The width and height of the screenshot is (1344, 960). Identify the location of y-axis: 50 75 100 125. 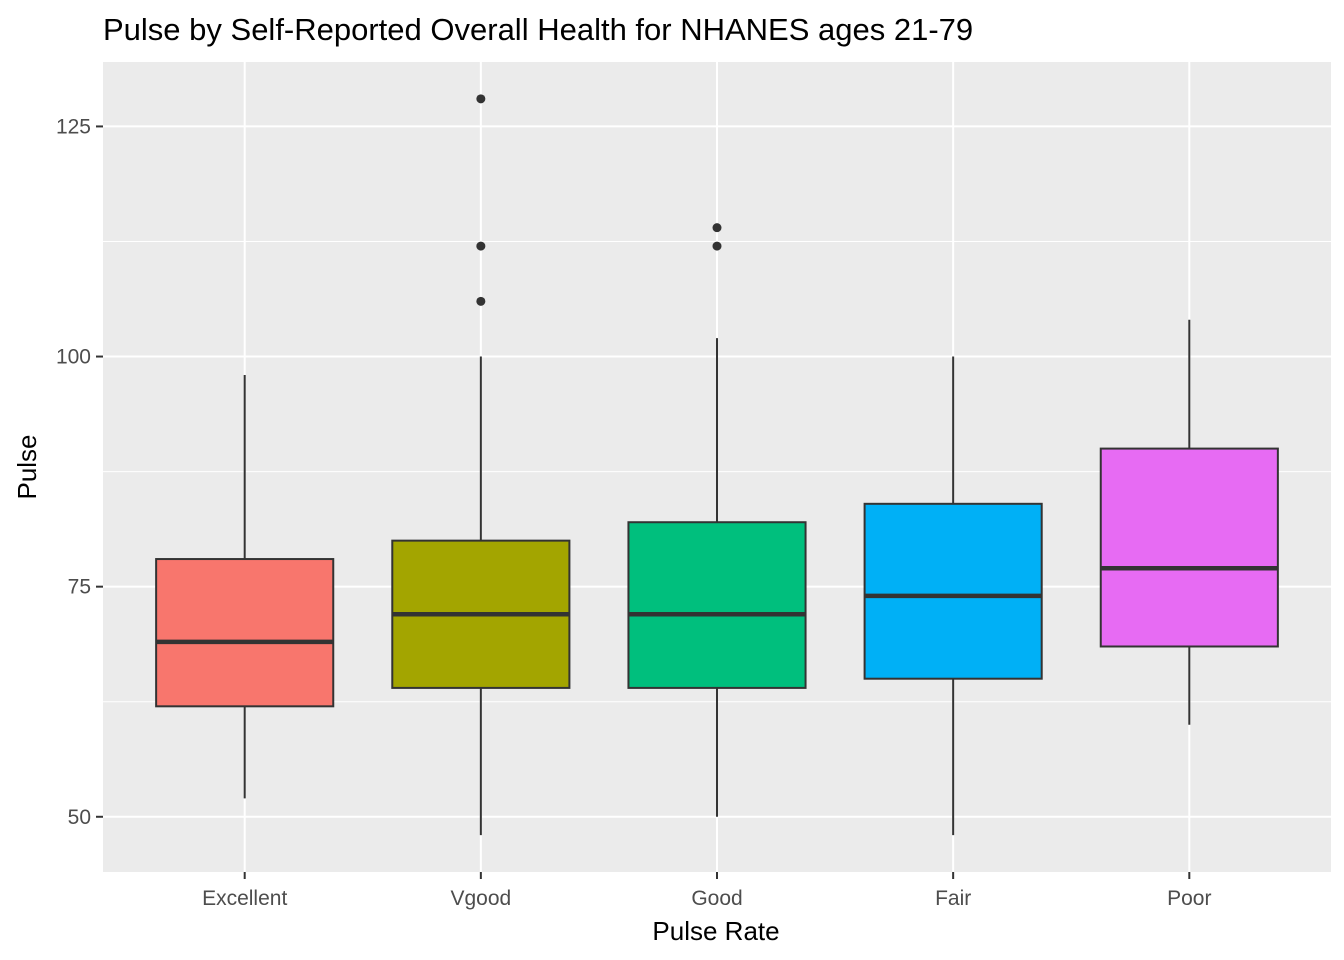
(79, 472).